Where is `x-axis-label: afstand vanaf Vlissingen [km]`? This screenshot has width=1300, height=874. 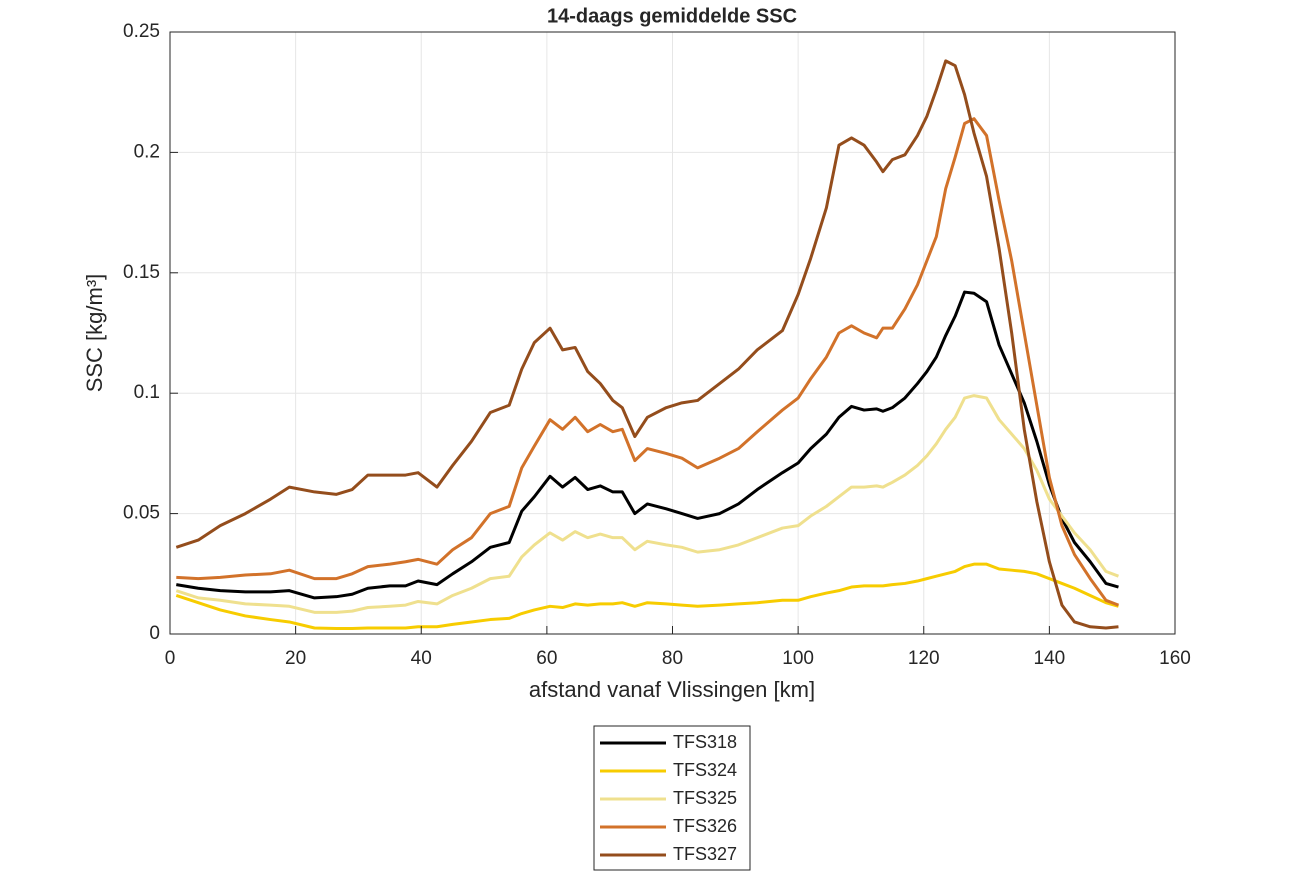 x-axis-label: afstand vanaf Vlissingen [km] is located at coordinates (672, 689).